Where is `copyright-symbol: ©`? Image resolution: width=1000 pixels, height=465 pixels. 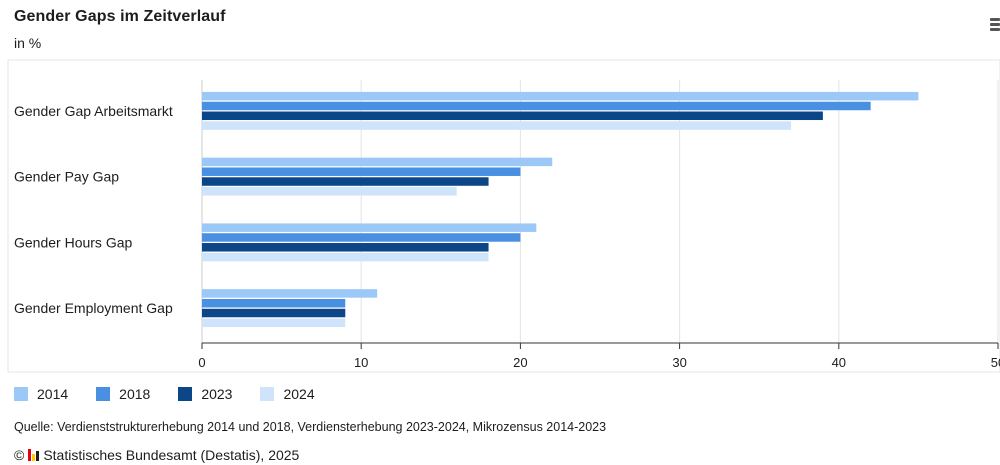
copyright-symbol: © is located at coordinates (19, 455).